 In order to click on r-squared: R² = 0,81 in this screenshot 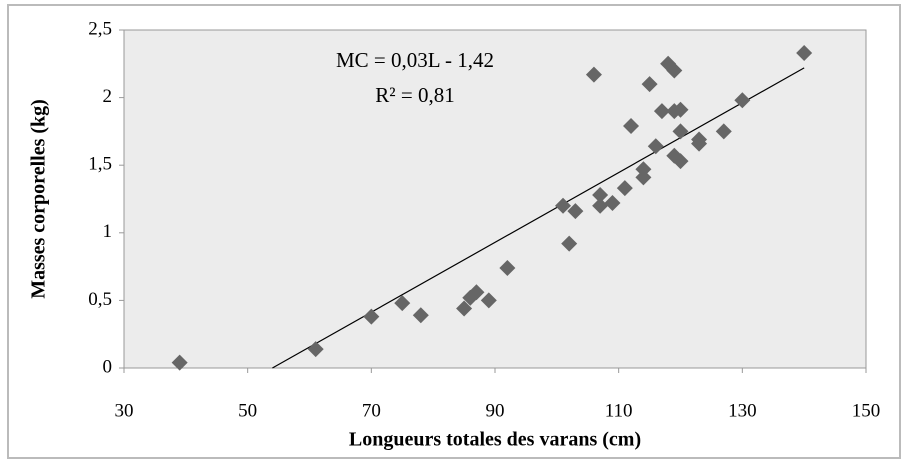, I will do `click(414, 95)`.